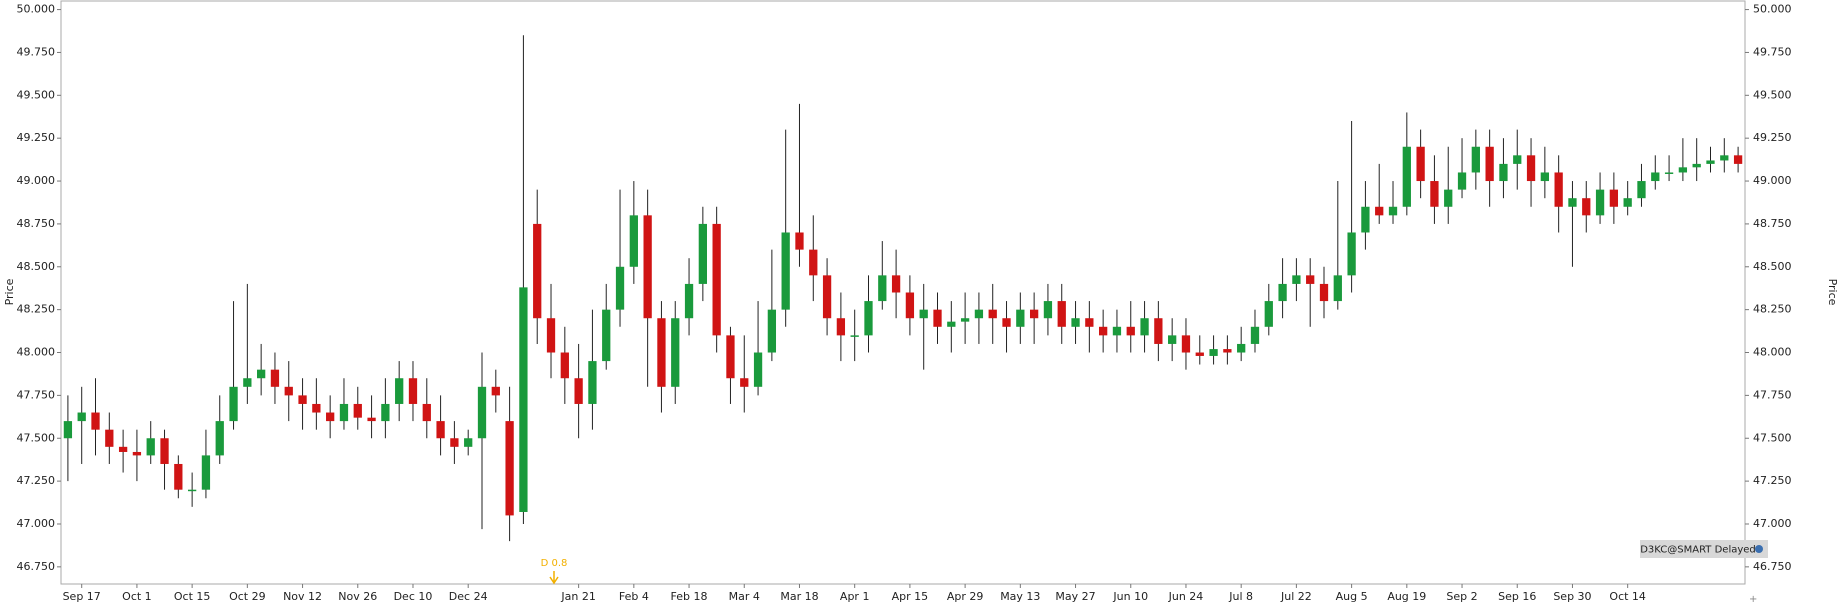 This screenshot has height=608, width=1843. What do you see at coordinates (855, 596) in the screenshot?
I see `x-tick-label: Apr 1` at bounding box center [855, 596].